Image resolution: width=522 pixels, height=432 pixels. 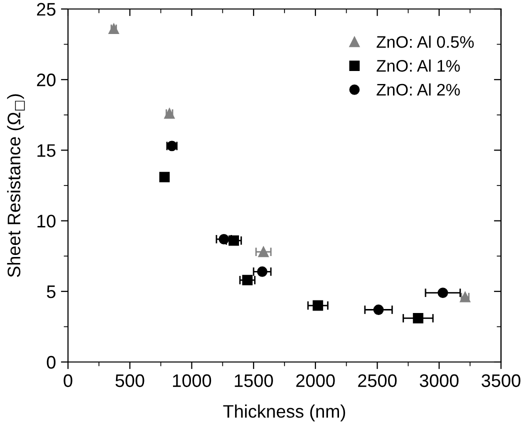 What do you see at coordinates (46, 9) in the screenshot?
I see `y-tick-label: 25` at bounding box center [46, 9].